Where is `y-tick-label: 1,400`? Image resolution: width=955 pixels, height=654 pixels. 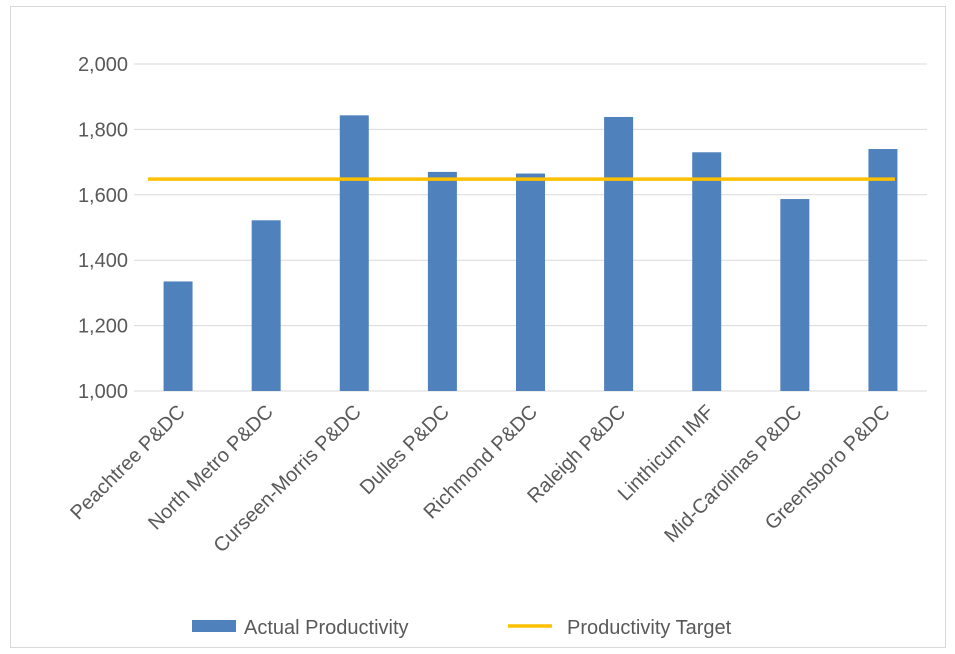
y-tick-label: 1,400 is located at coordinates (103, 261).